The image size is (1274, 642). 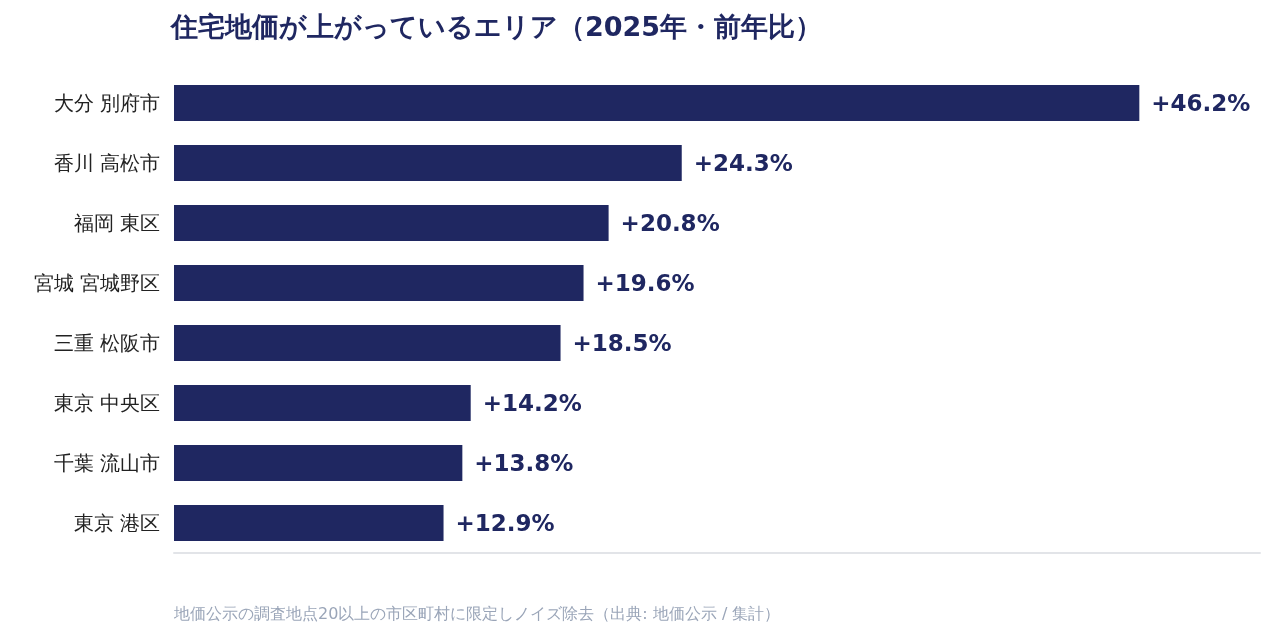 What do you see at coordinates (477, 613) in the screenshot?
I see `text: 地価公示の調査地点20以上の市区町村に限定しノイズ除去（出典: 地価公示 / 集計）` at bounding box center [477, 613].